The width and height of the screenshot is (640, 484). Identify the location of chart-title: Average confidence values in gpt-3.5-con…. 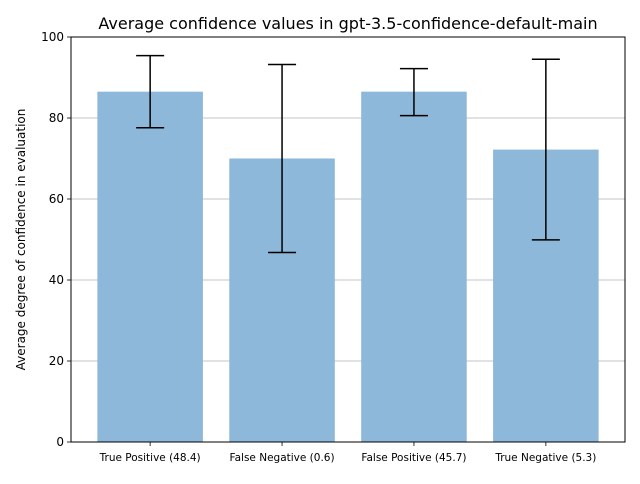
(347, 23).